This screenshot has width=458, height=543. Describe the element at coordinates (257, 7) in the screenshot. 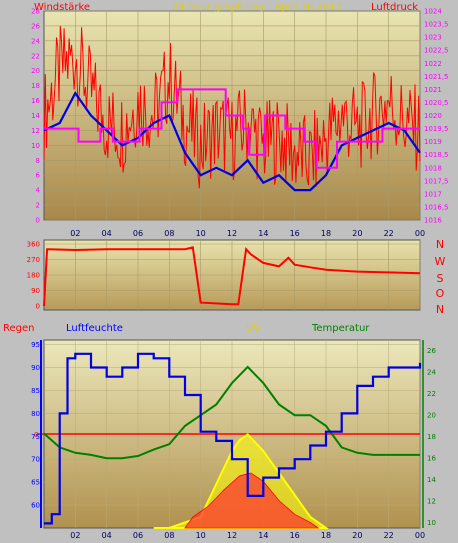

I see `chart-title: 24 hour graph day : April 16 2017` at that location.